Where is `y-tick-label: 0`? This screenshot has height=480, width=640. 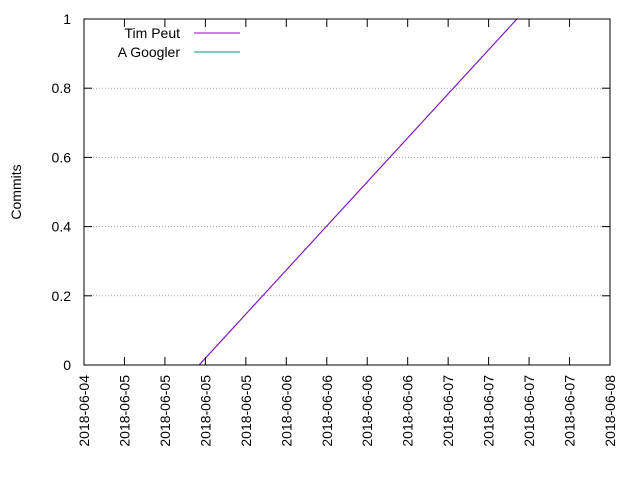
y-tick-label: 0 is located at coordinates (67, 365).